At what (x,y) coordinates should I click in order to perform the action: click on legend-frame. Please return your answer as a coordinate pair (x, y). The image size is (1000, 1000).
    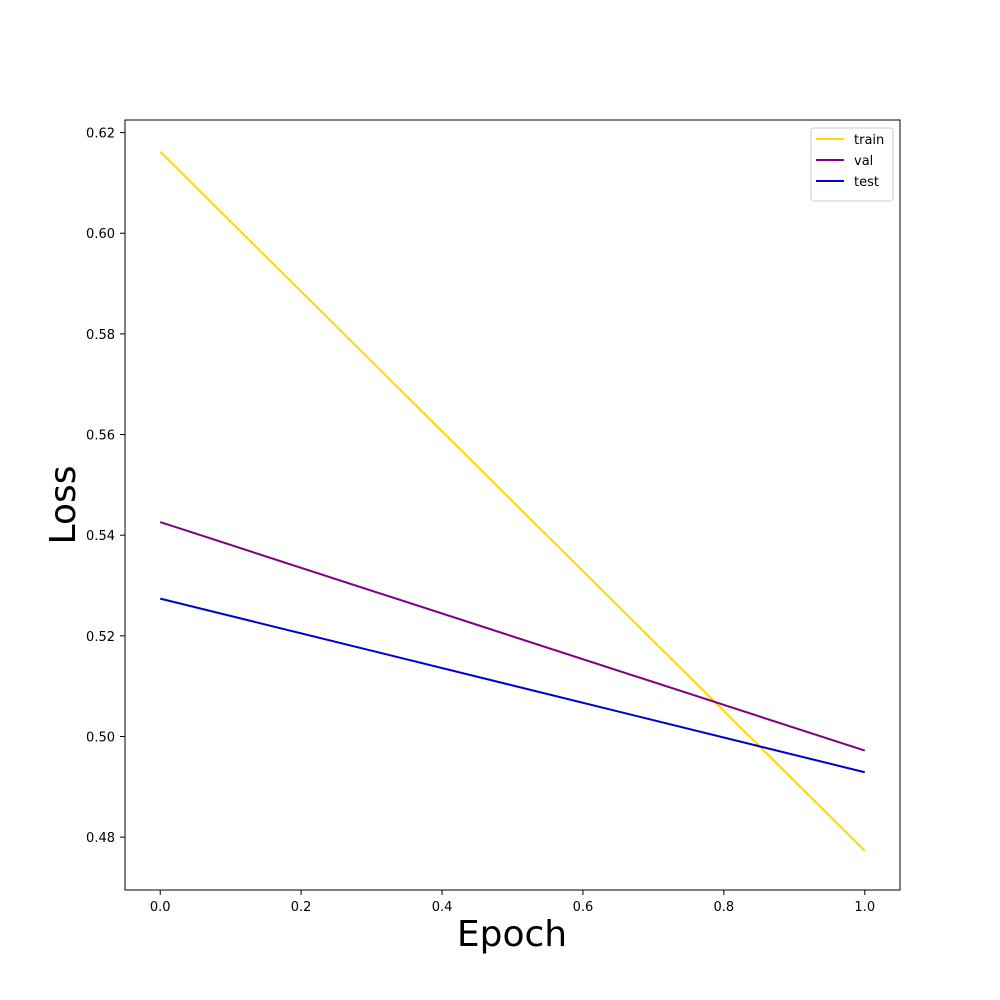
    Looking at the image, I should click on (852, 164).